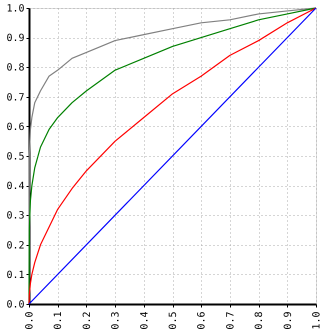 The height and width of the screenshot is (333, 333). I want to click on y-tick-label: 0.0, so click(15, 305).